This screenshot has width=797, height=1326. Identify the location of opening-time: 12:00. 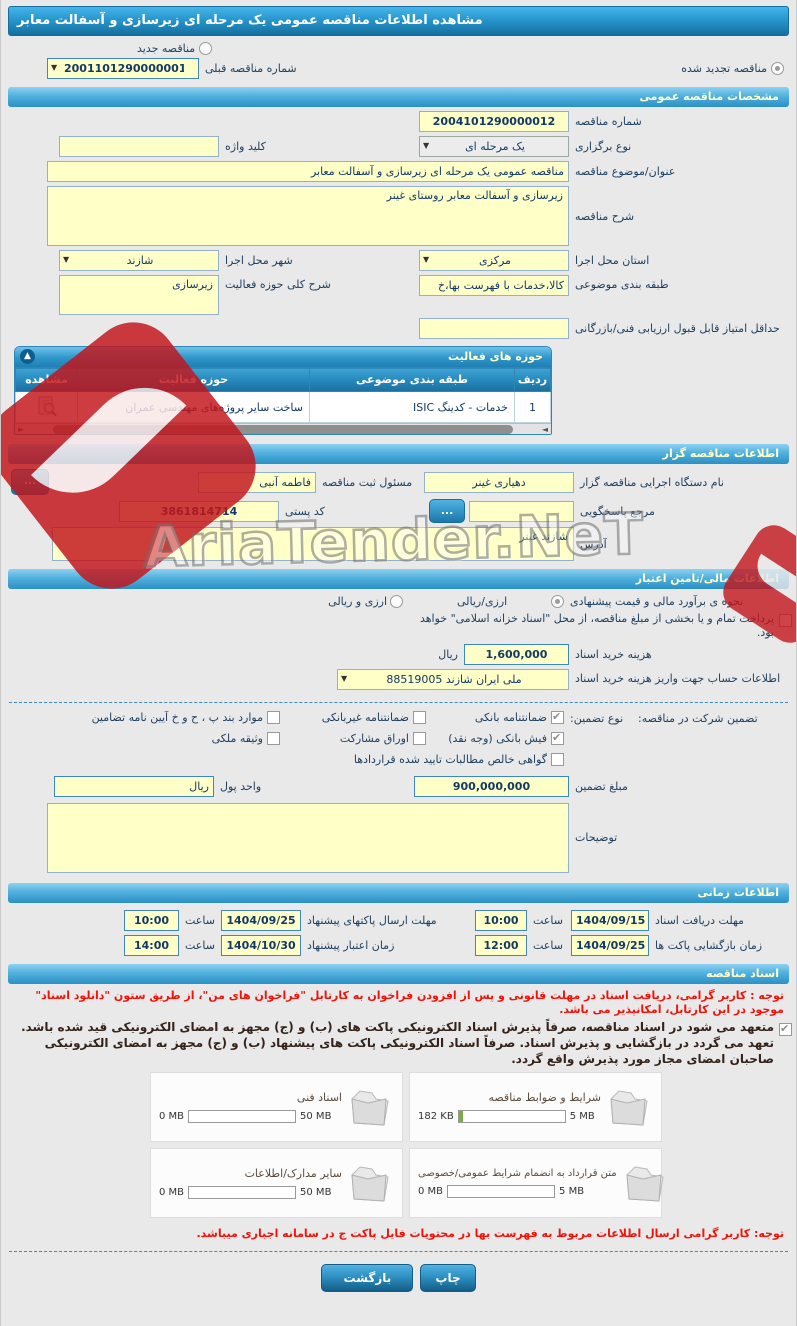
(501, 945).